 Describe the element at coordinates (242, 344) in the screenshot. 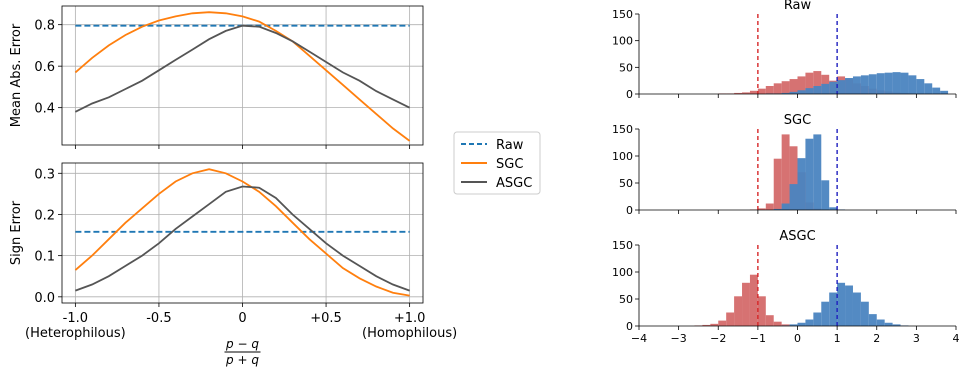

I see `x-axis-label-numerator: p − q` at that location.